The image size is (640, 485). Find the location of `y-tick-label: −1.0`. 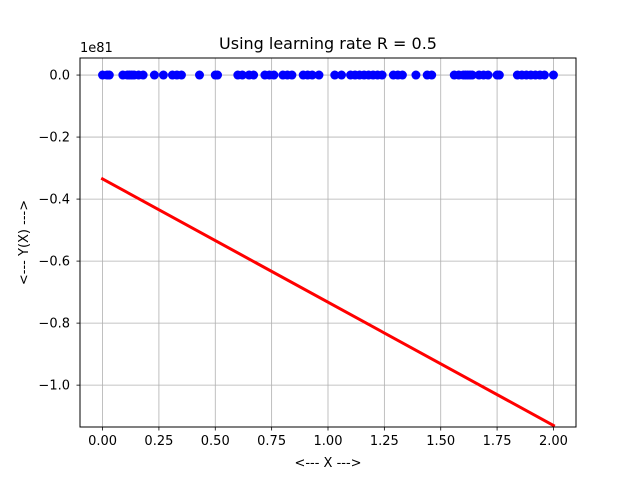

y-tick-label: −1.0 is located at coordinates (54, 386).